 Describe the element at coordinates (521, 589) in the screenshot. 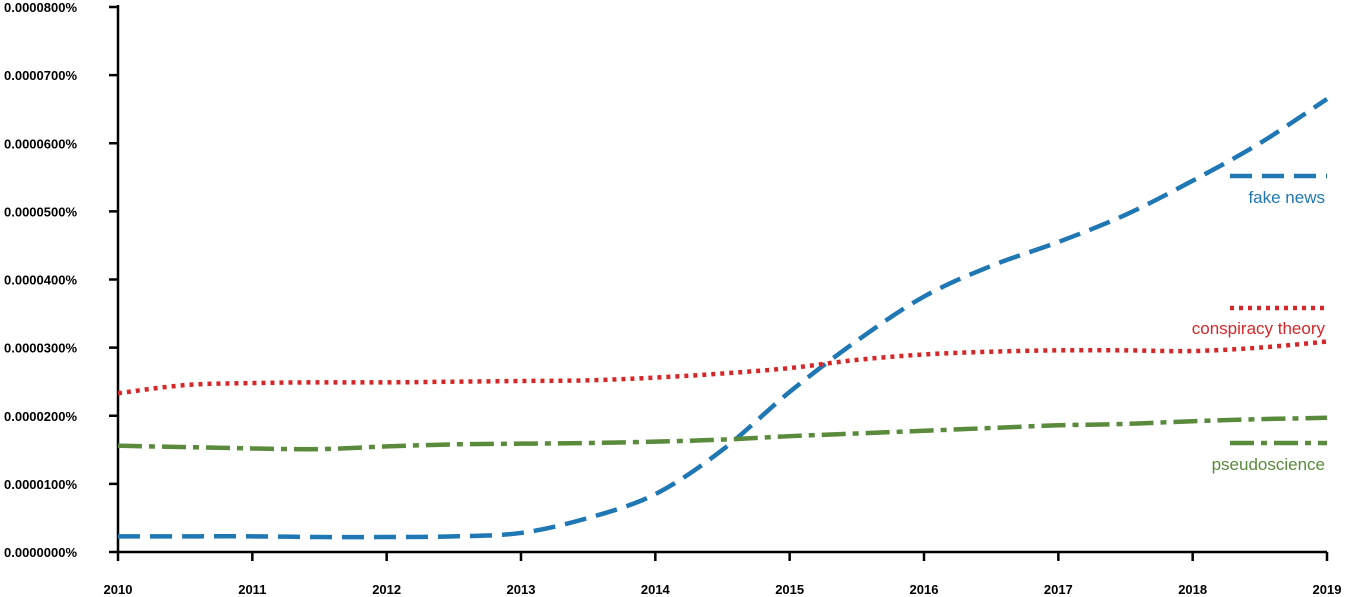

I see `x-tick-label: 2013` at that location.